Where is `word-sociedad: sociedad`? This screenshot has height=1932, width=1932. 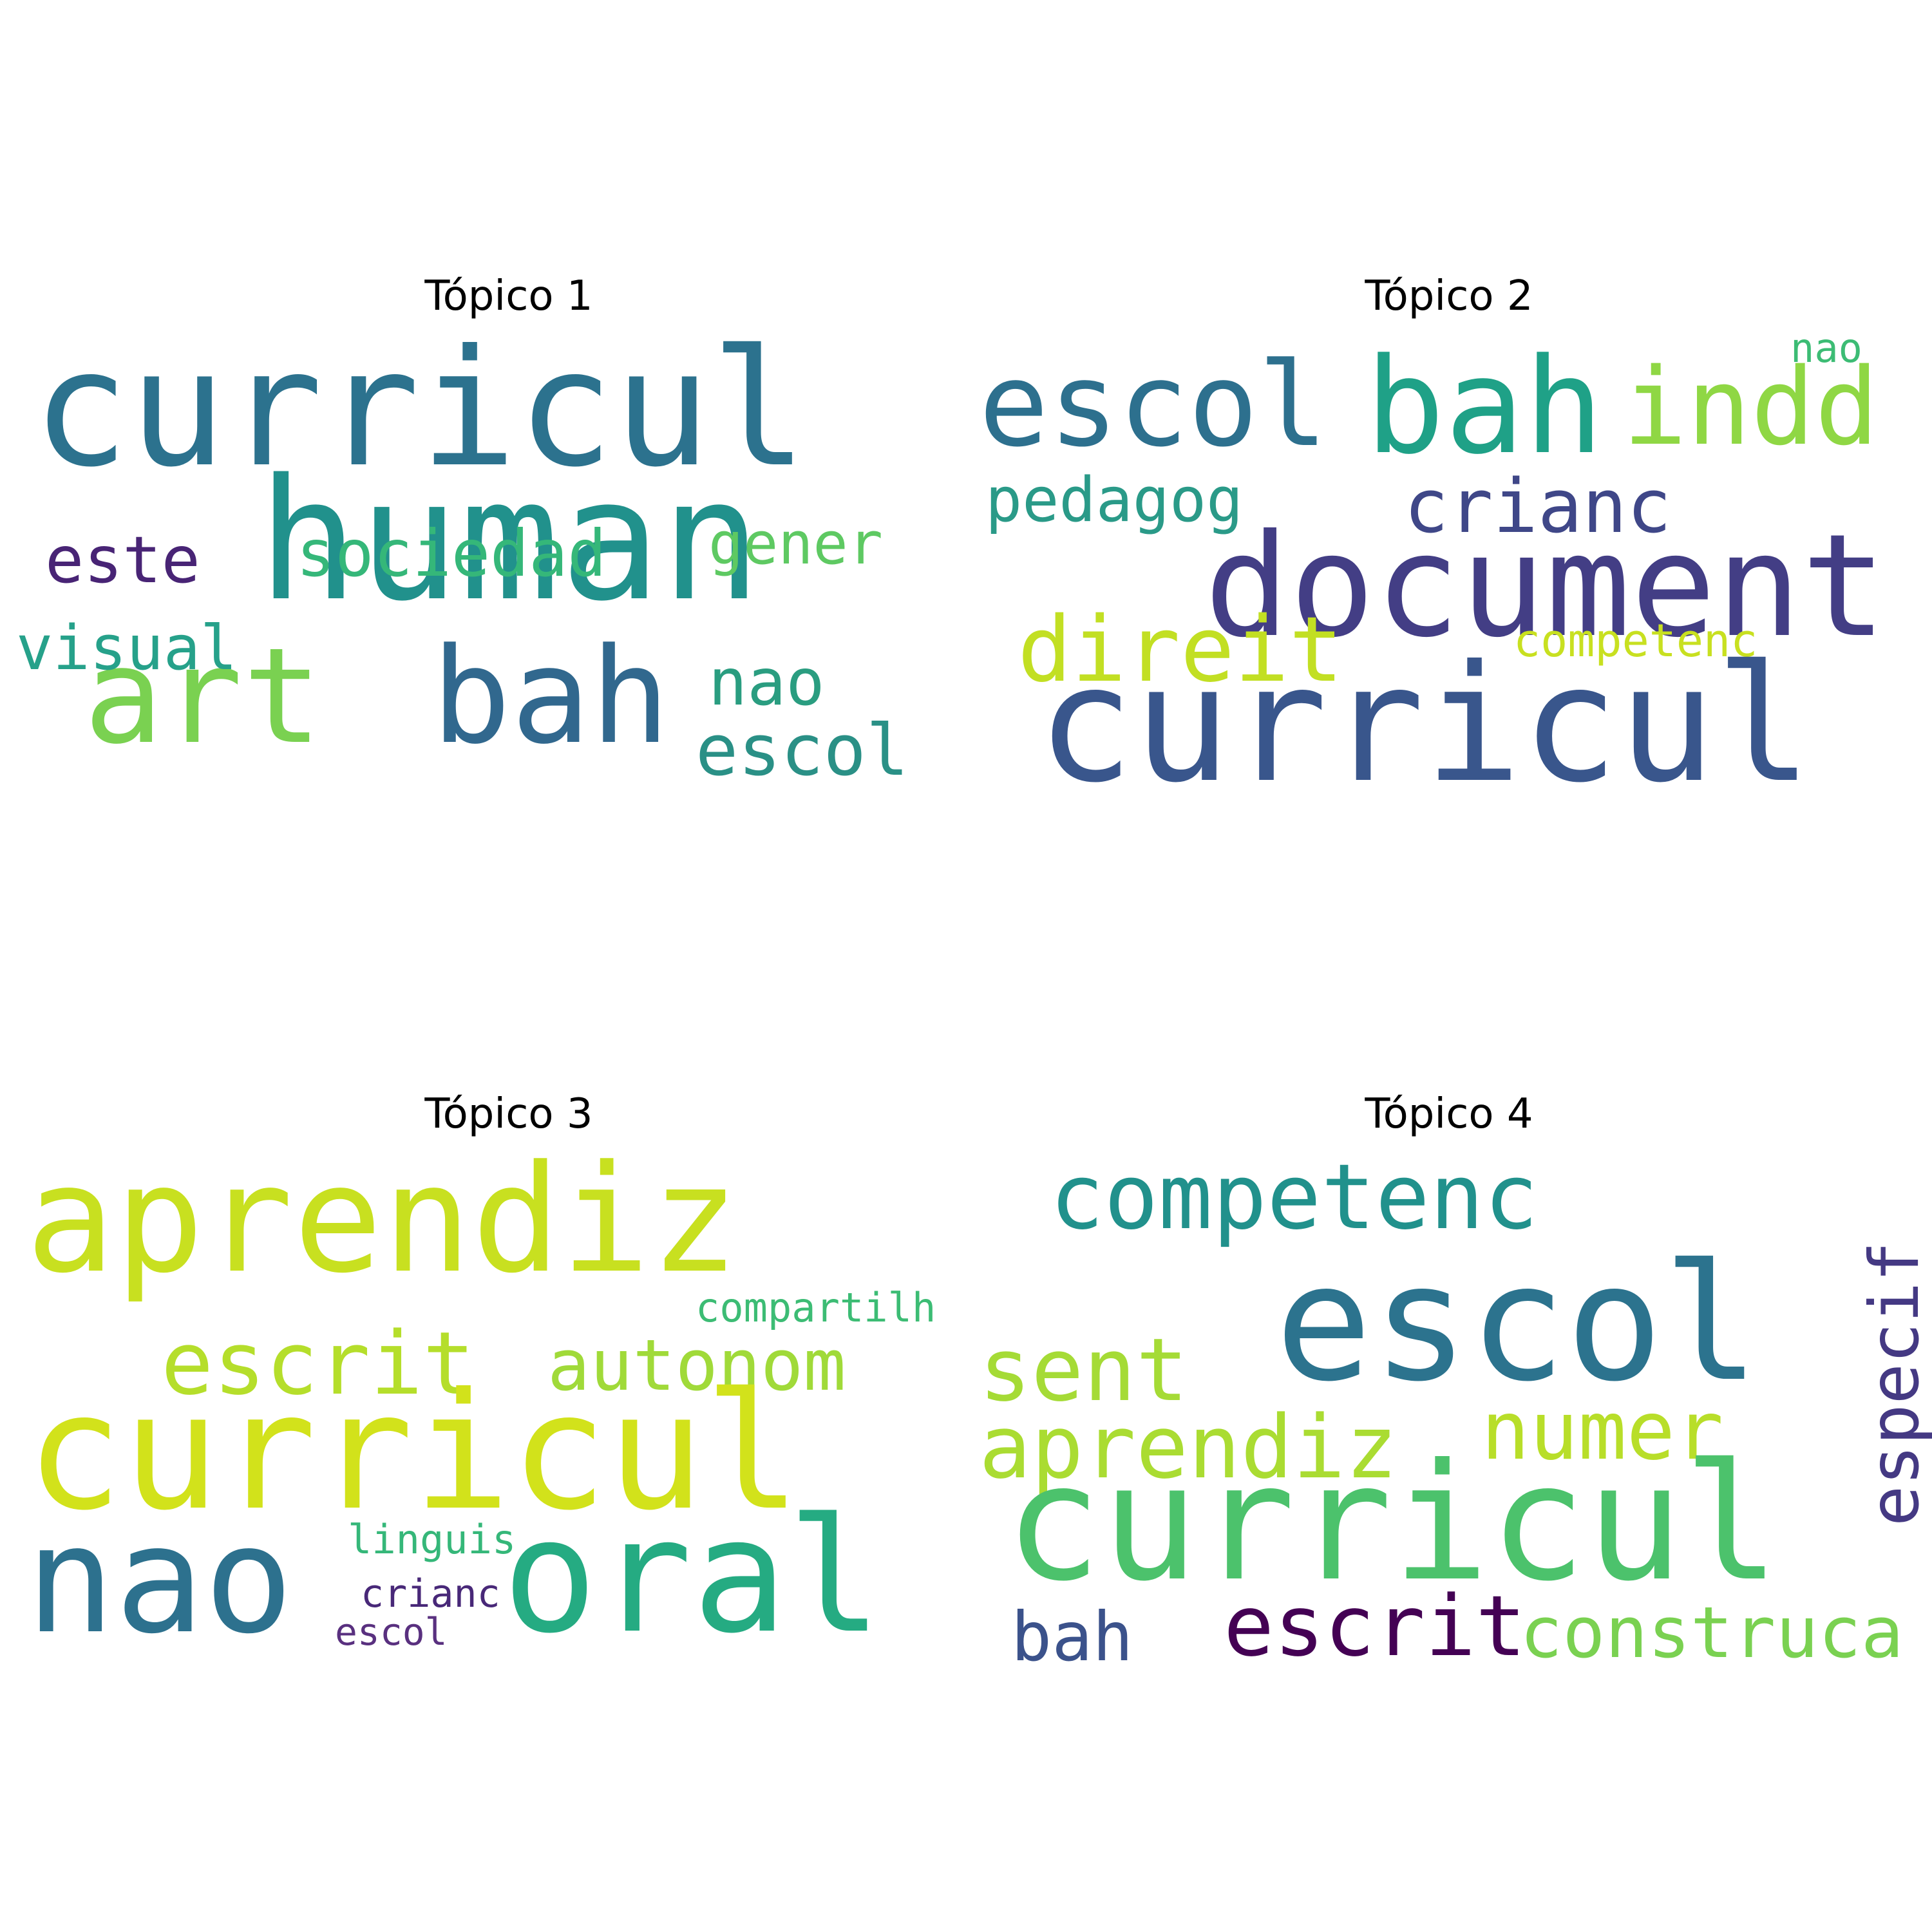 word-sociedad: sociedad is located at coordinates (451, 554).